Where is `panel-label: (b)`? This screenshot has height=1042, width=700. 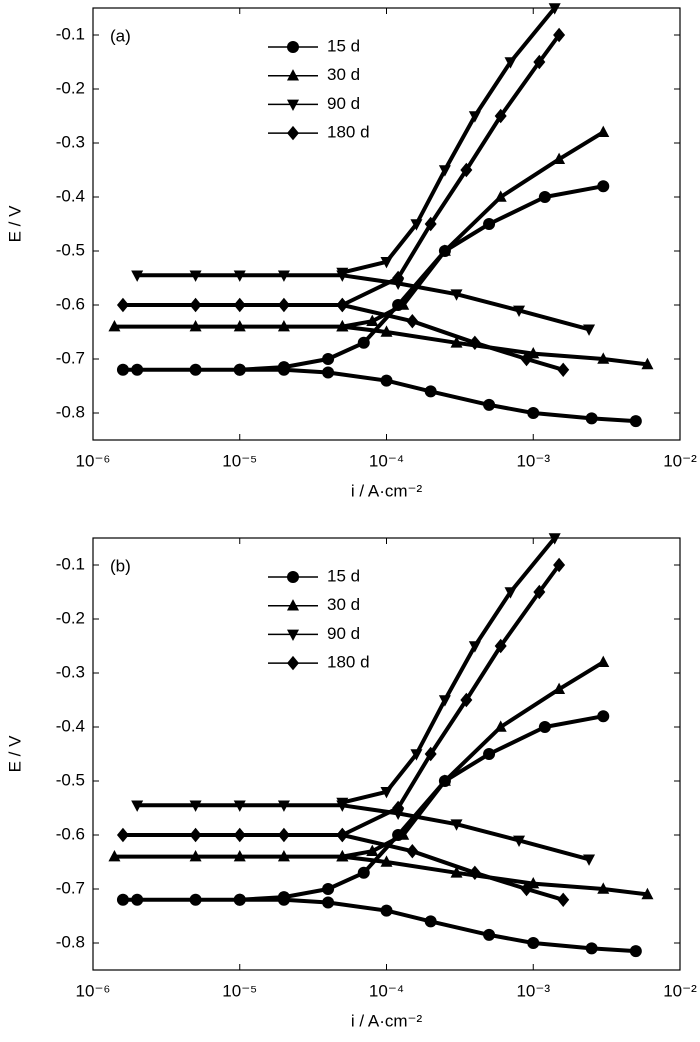 panel-label: (b) is located at coordinates (120, 565).